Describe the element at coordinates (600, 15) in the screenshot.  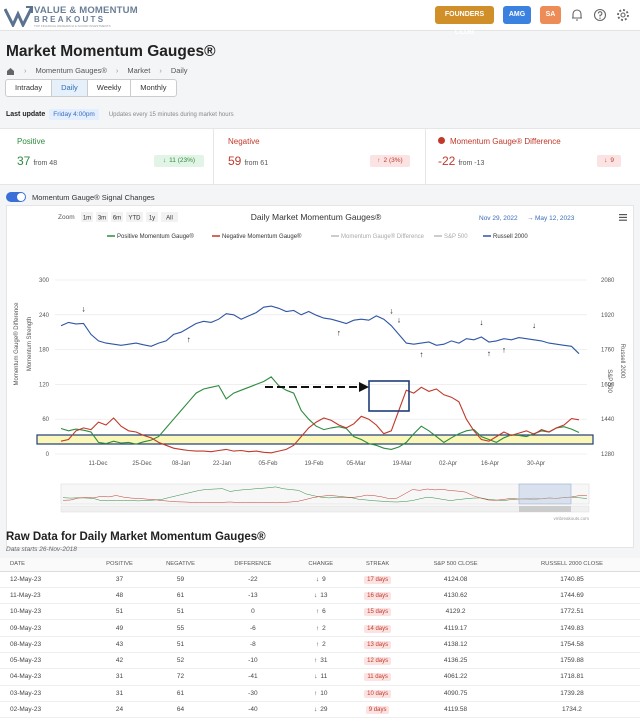
I see `help-icon` at that location.